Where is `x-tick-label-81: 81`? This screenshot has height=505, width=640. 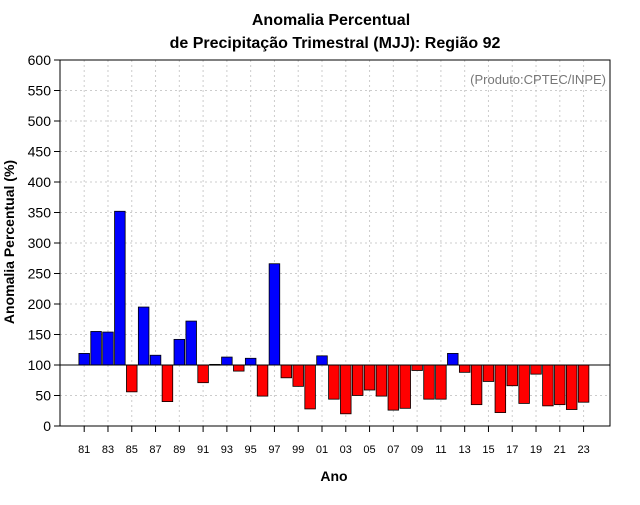
x-tick-label-81: 81 is located at coordinates (84, 450).